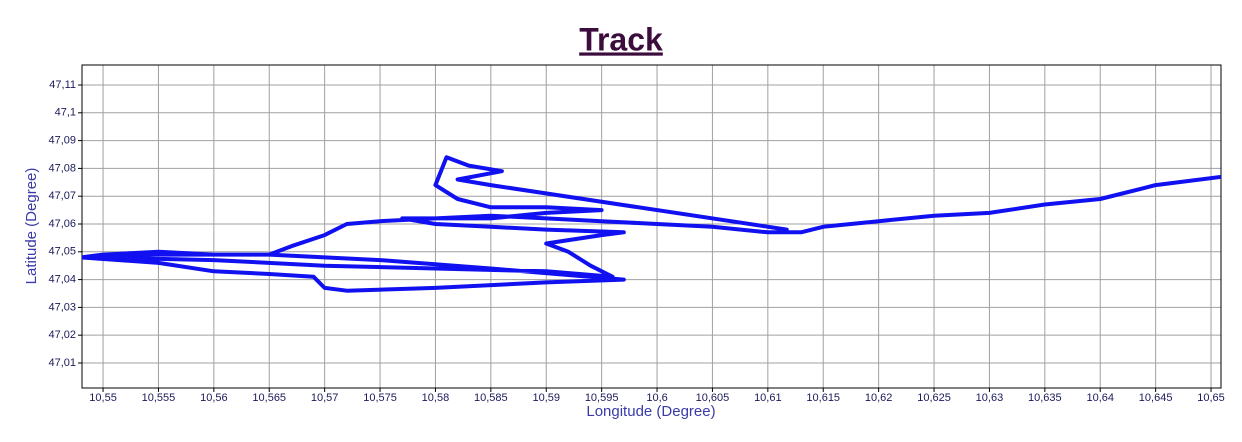  Describe the element at coordinates (546, 398) in the screenshot. I see `x-tick-label: 10,59` at that location.